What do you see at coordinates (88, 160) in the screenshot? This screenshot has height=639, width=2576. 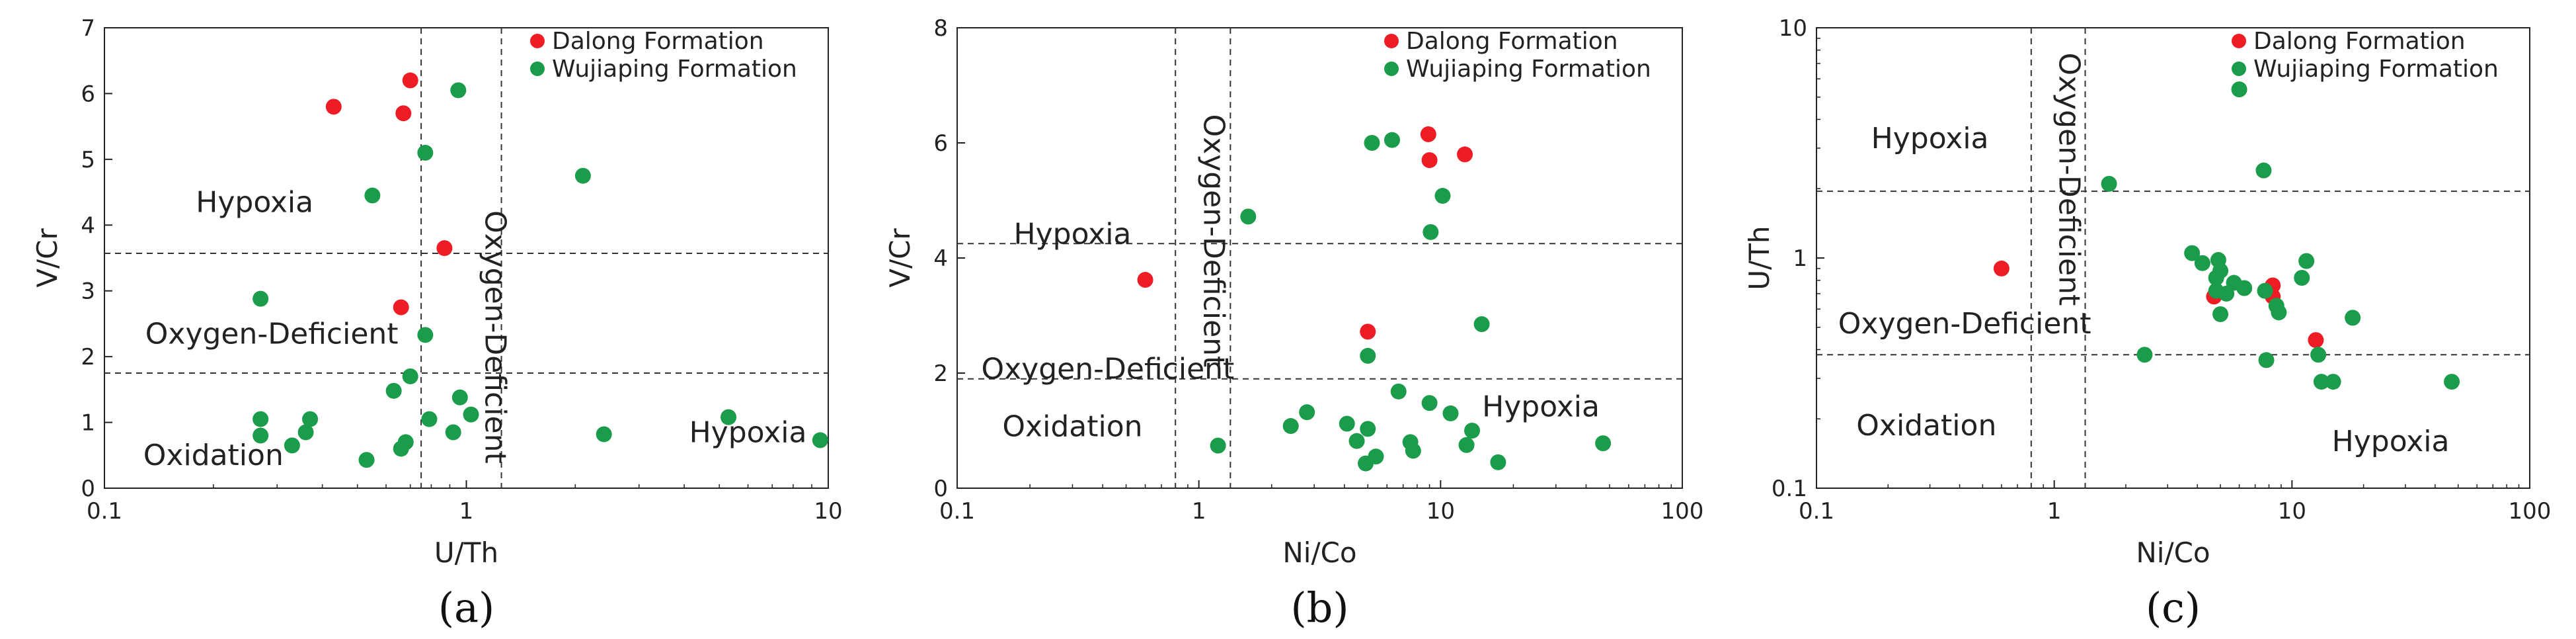 I see `y-tick-label: 5` at bounding box center [88, 160].